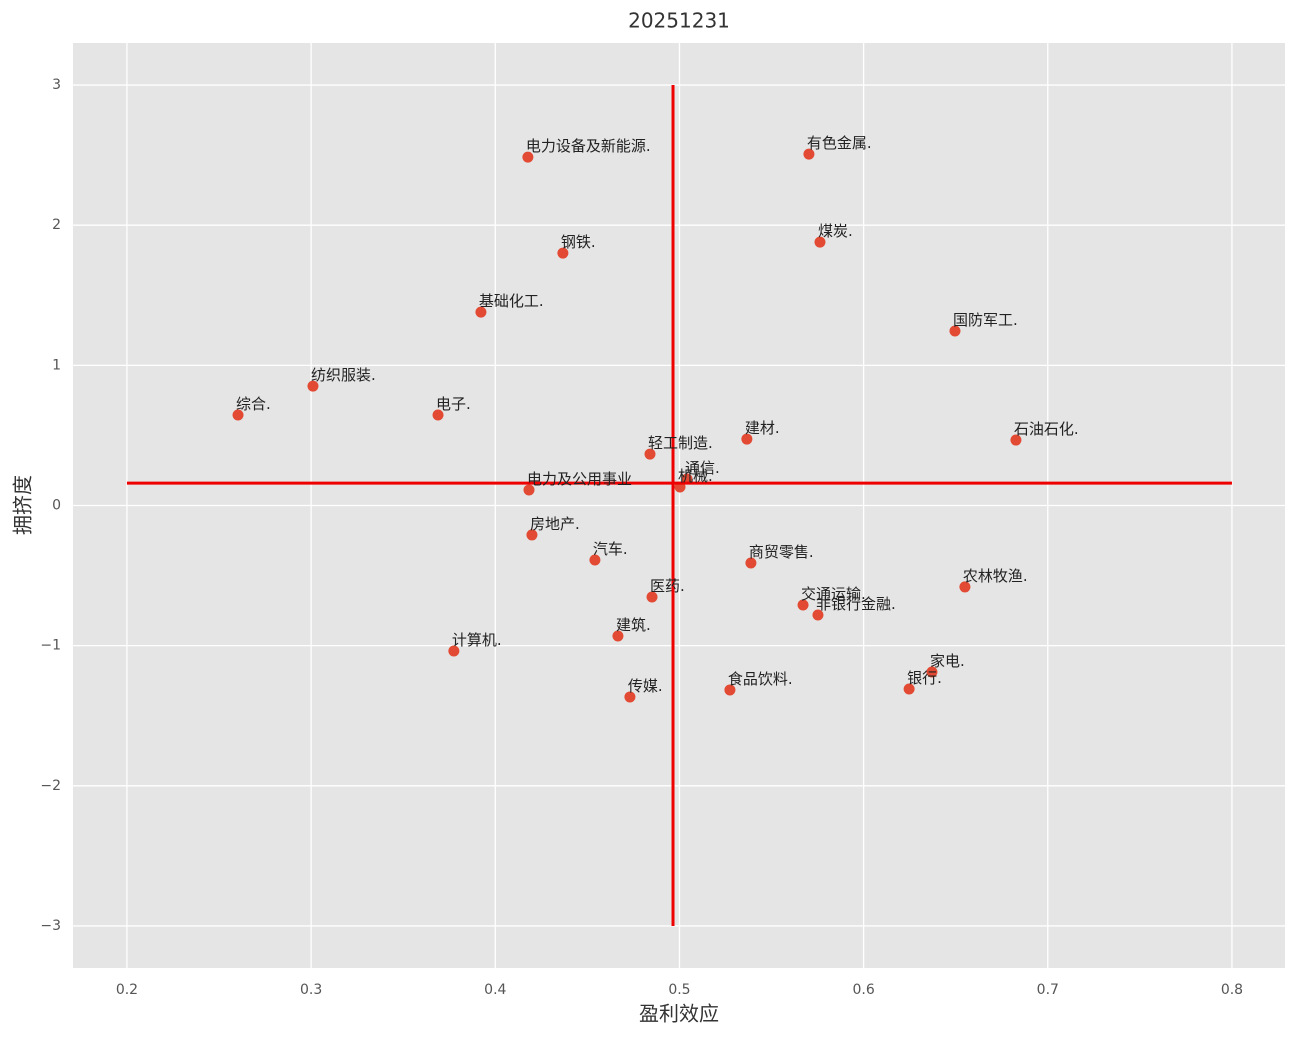  I want to click on y-tick-label: −1, so click(50, 646).